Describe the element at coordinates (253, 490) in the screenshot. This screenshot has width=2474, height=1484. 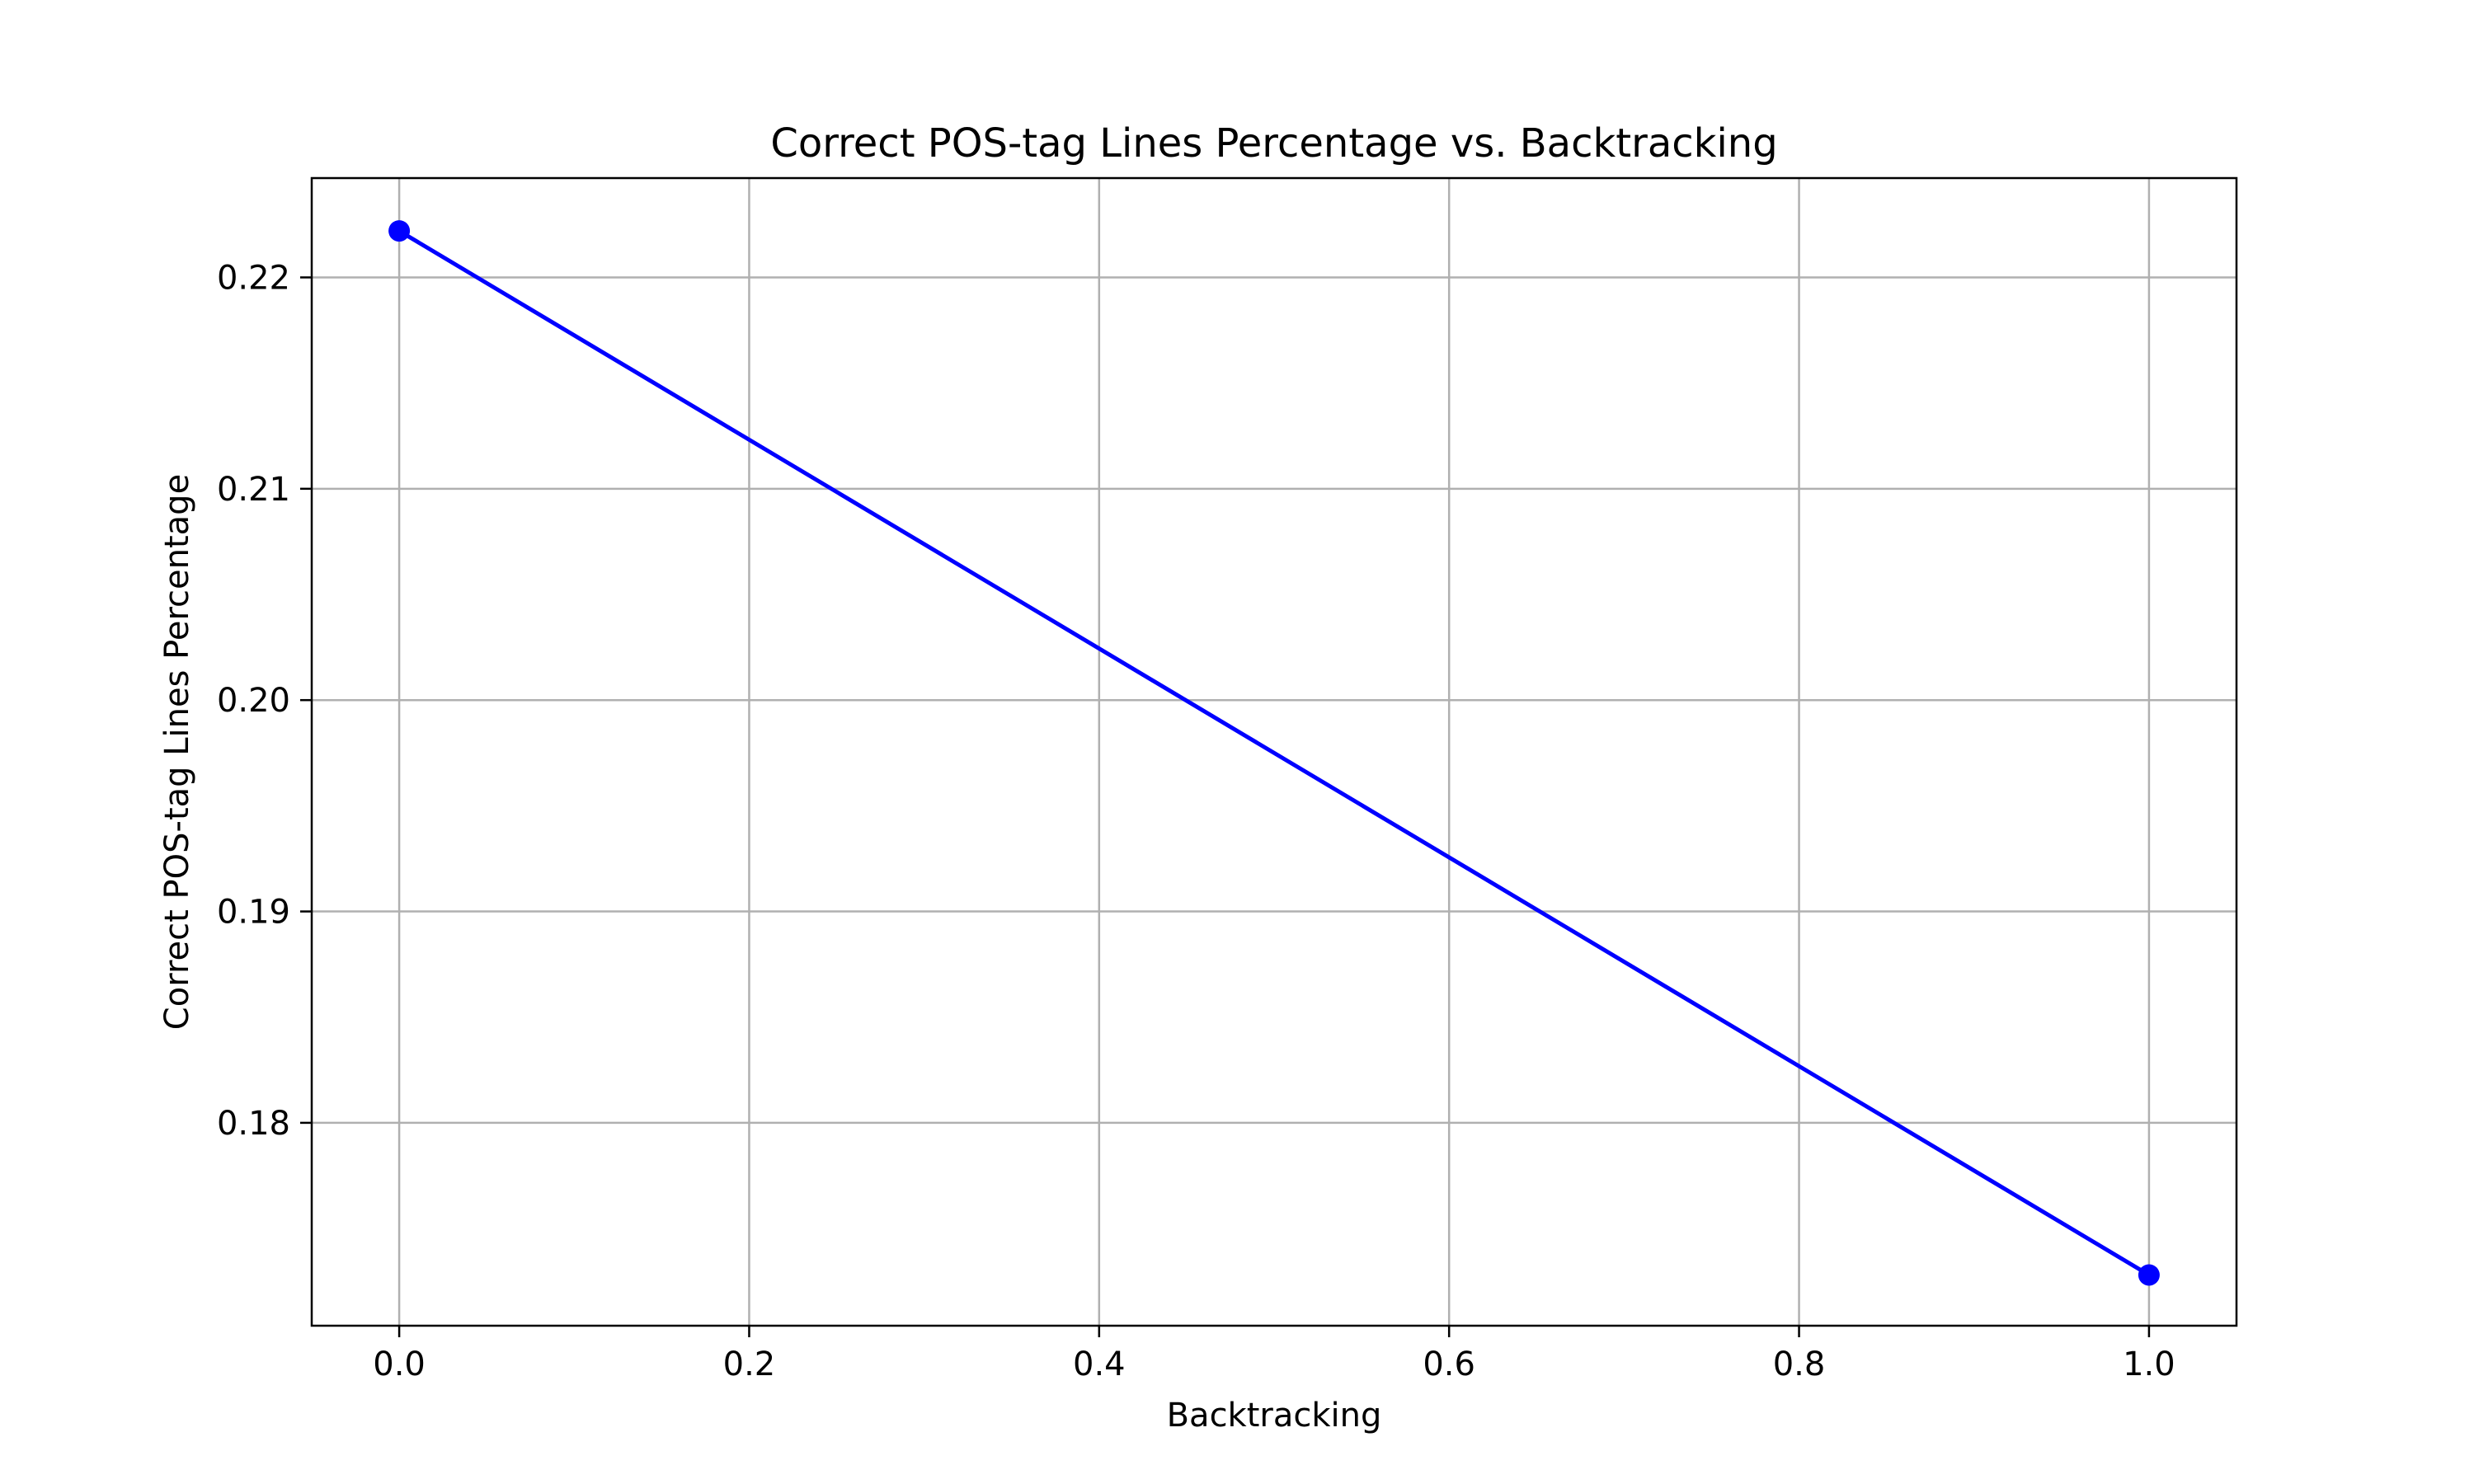
I see `y-tick-label: 0.21` at that location.